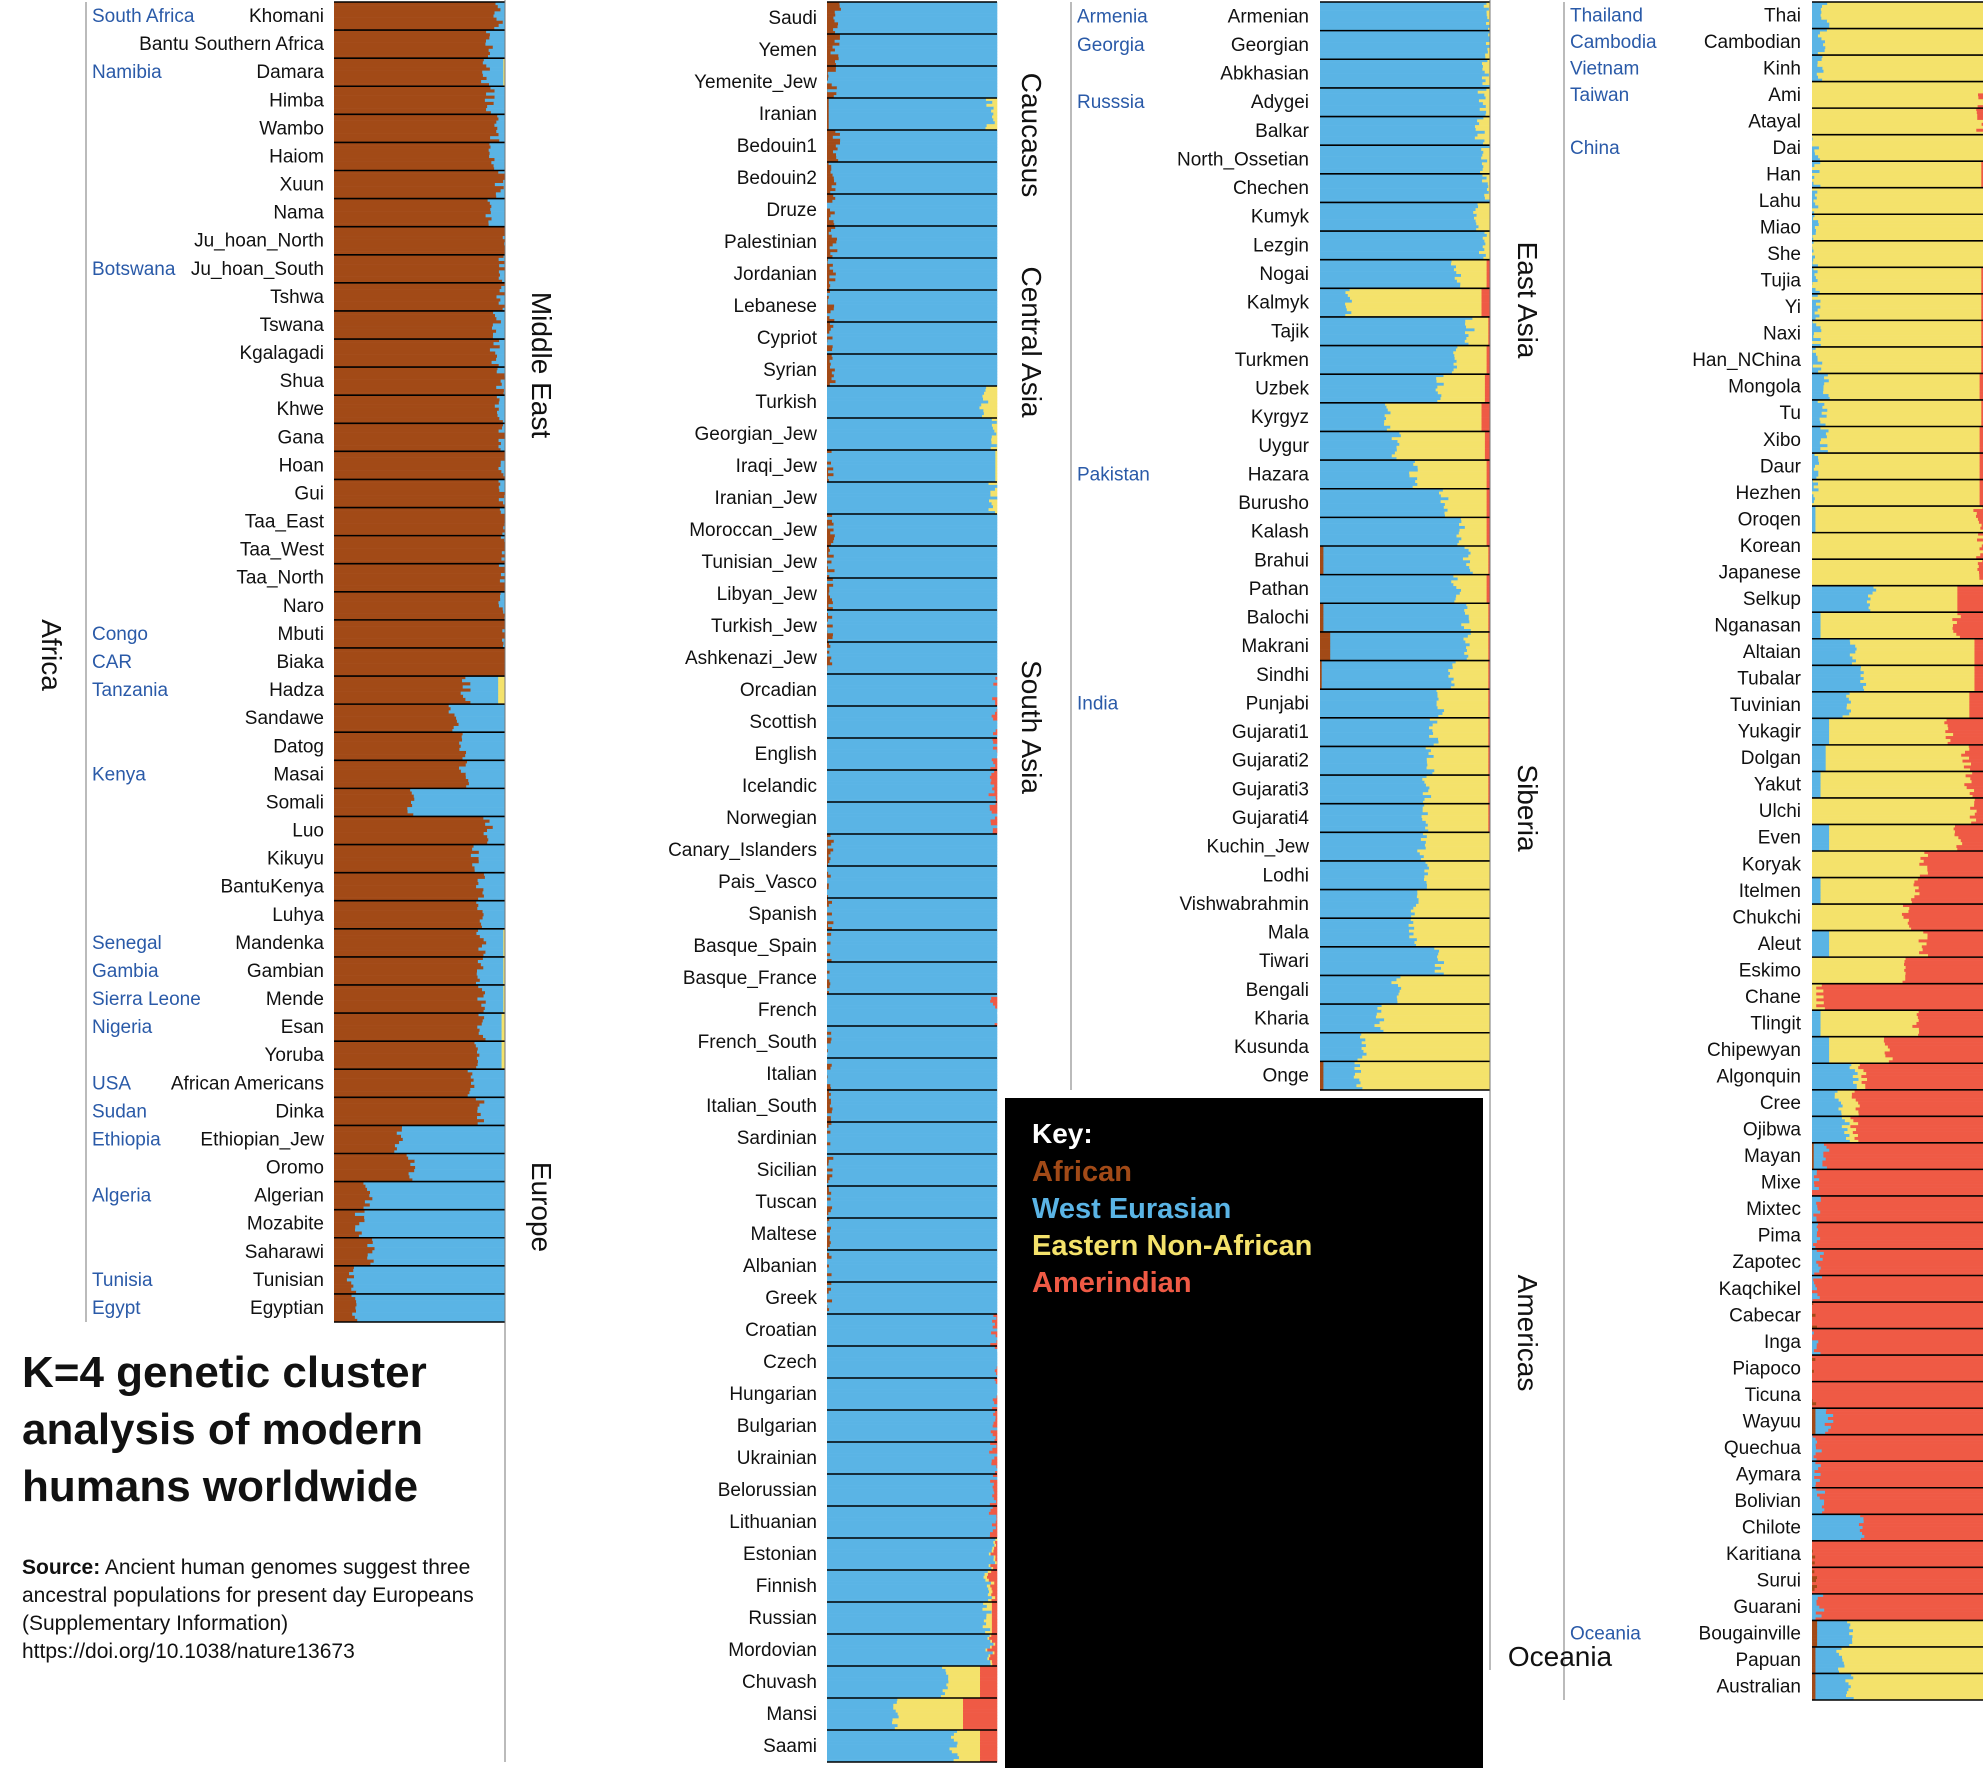  I want to click on pop-label-yoruba: Yoruba, so click(294, 1055).